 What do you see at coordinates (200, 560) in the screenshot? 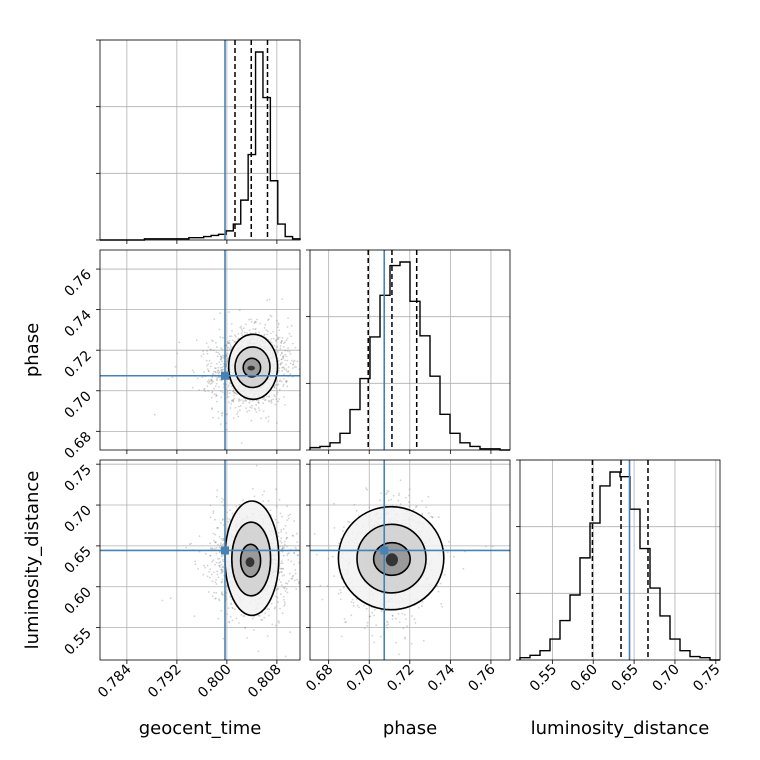
I see `pair-frame-geocent_time-luminosity_distance` at bounding box center [200, 560].